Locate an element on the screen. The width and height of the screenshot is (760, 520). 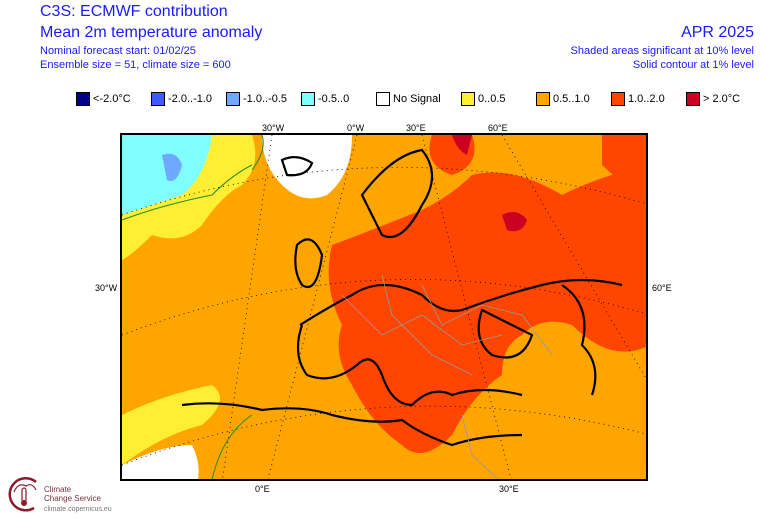
legend-label: 0..0.5 is located at coordinates (492, 99).